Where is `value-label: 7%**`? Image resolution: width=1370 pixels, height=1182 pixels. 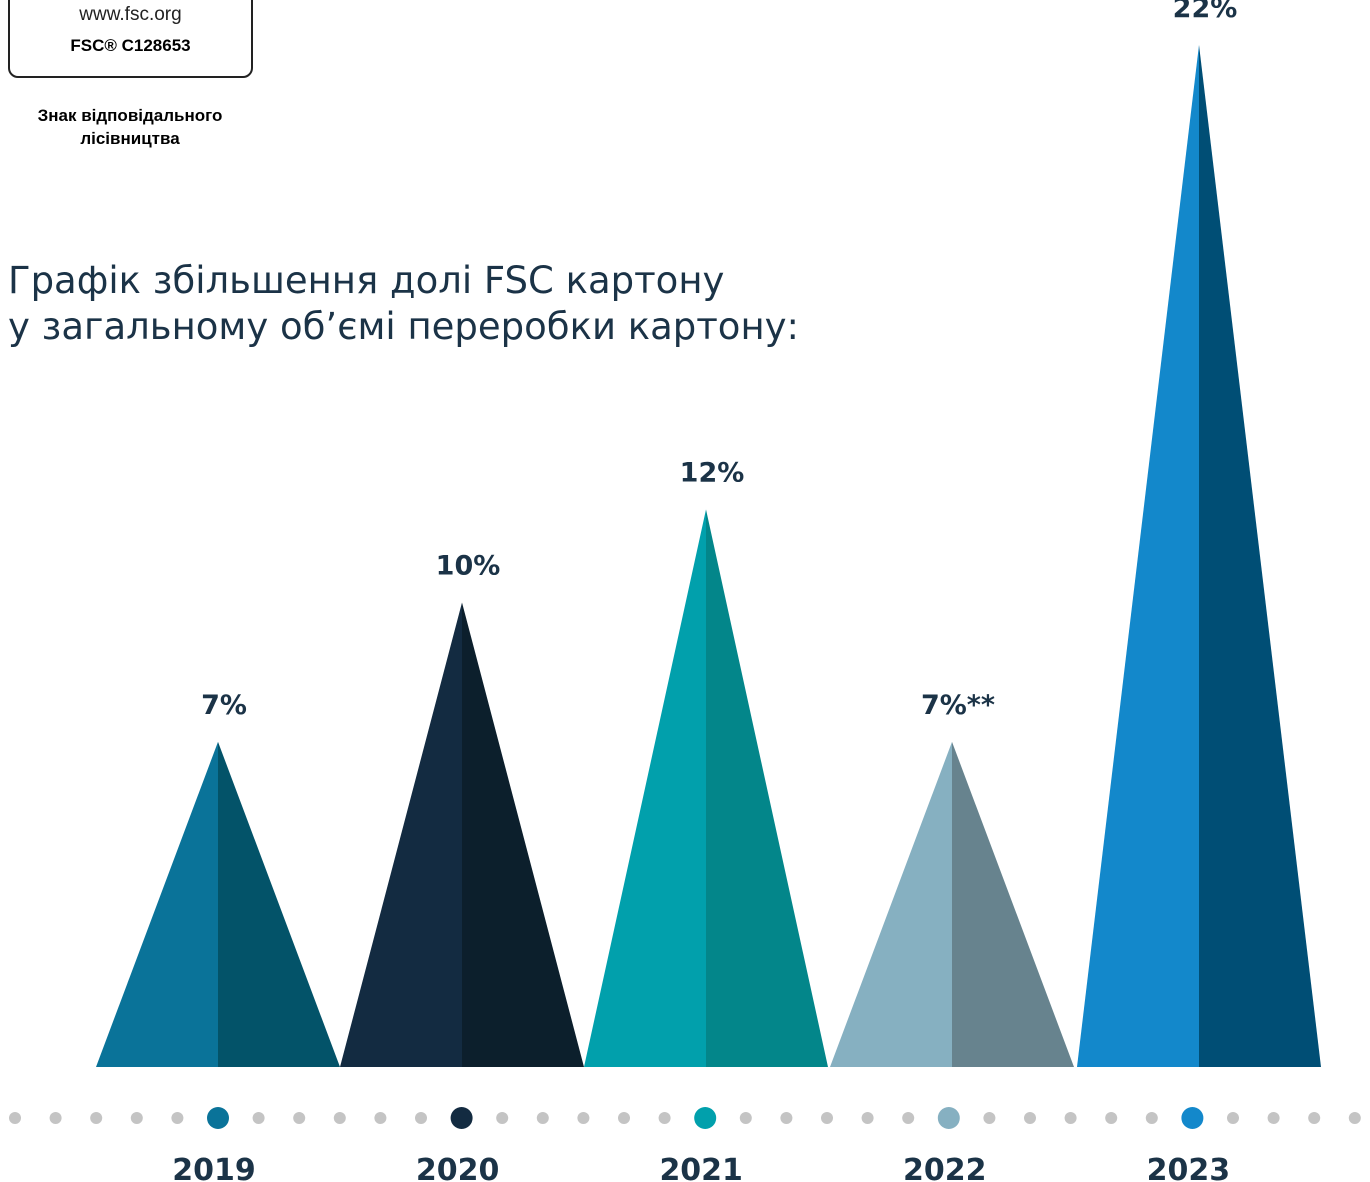
value-label: 7%** is located at coordinates (958, 705).